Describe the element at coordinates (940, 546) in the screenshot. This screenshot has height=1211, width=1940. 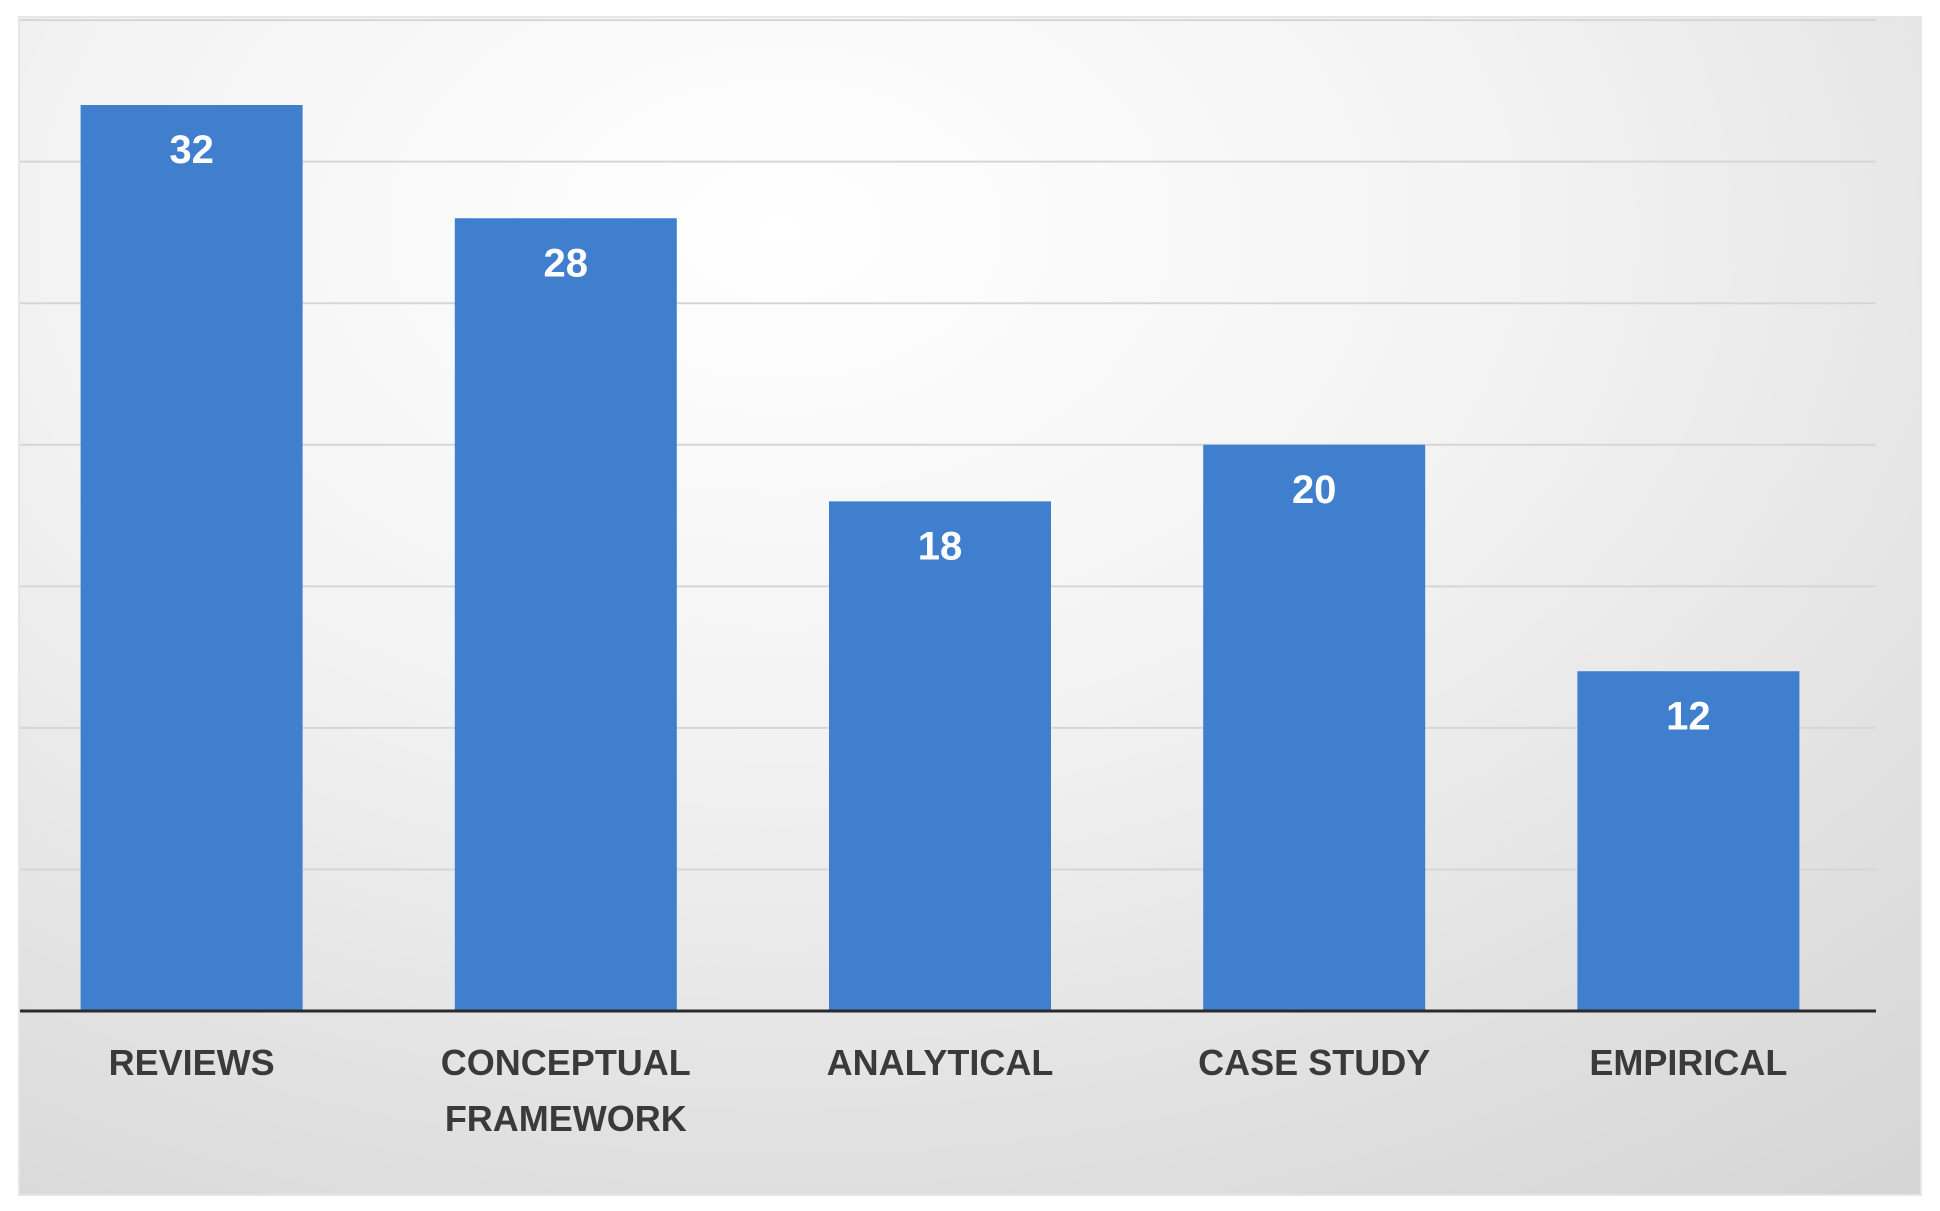
I see `data-label-2: 18` at that location.